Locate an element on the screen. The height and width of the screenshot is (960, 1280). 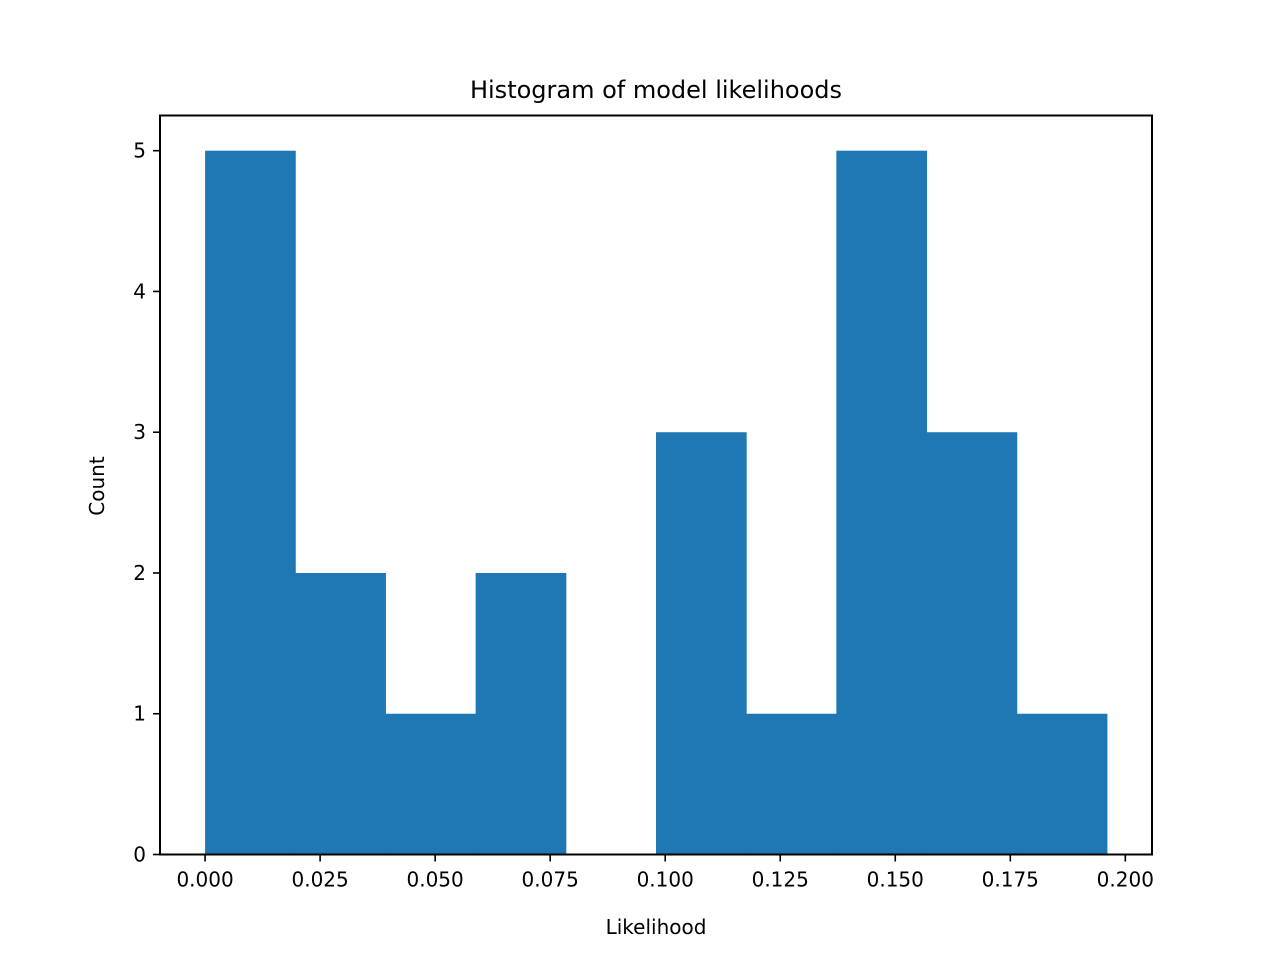
y-axis-ticks: 0 1 2 3 4 5 is located at coordinates (146, 503).